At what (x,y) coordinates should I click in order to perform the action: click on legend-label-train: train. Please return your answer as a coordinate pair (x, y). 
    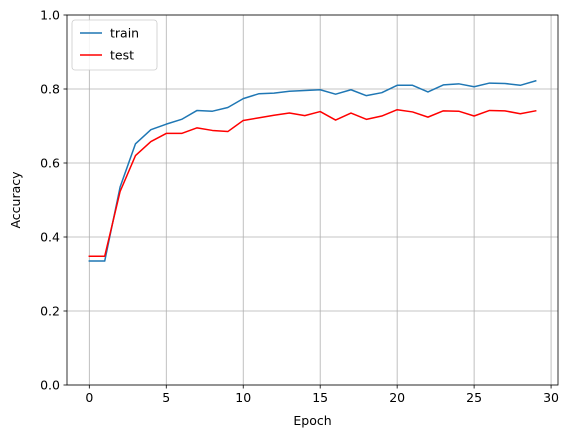
    Looking at the image, I should click on (124, 33).